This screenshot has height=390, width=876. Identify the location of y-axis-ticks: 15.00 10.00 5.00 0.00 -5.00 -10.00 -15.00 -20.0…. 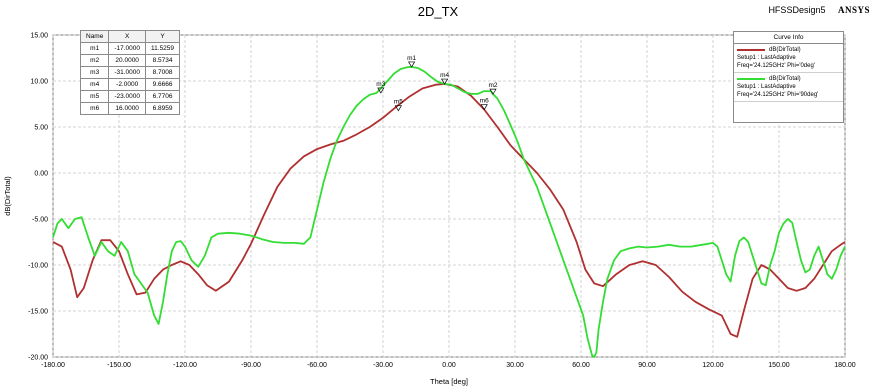
(38, 197).